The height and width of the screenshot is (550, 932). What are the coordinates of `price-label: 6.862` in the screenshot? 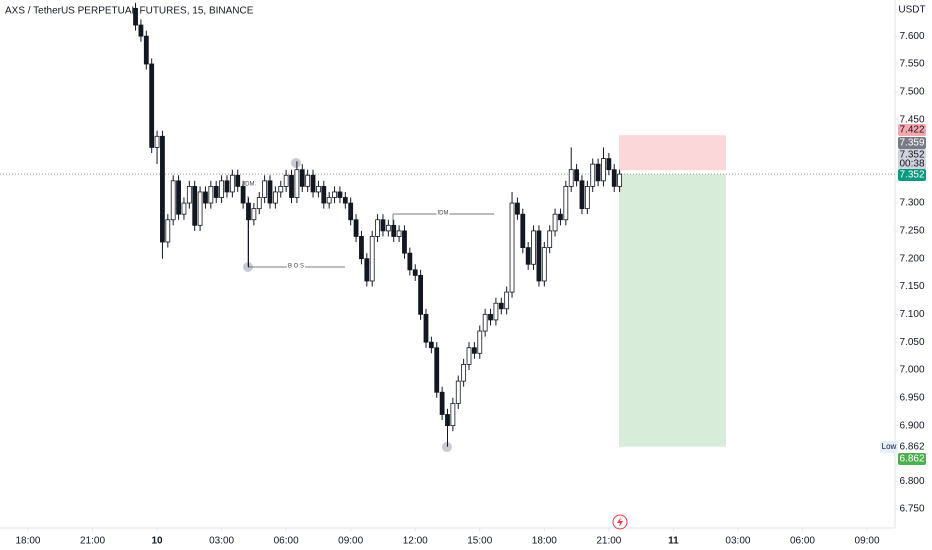 It's located at (911, 459).